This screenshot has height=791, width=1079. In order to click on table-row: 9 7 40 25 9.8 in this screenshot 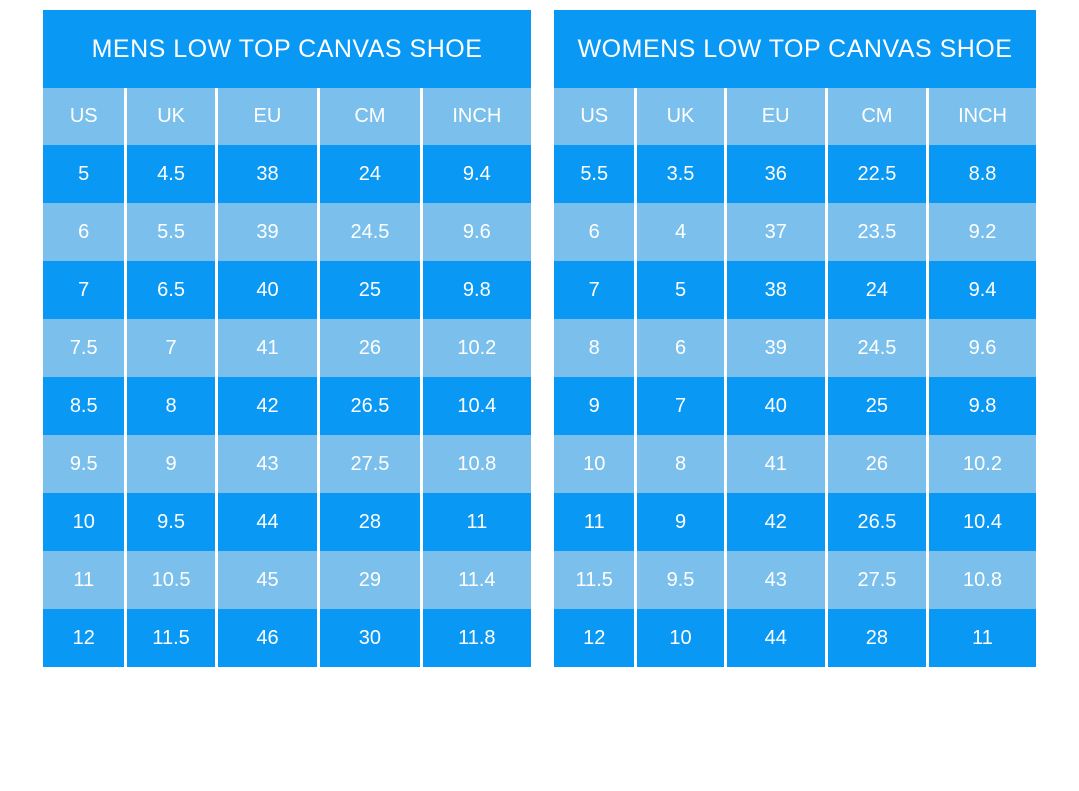, I will do `click(795, 406)`.